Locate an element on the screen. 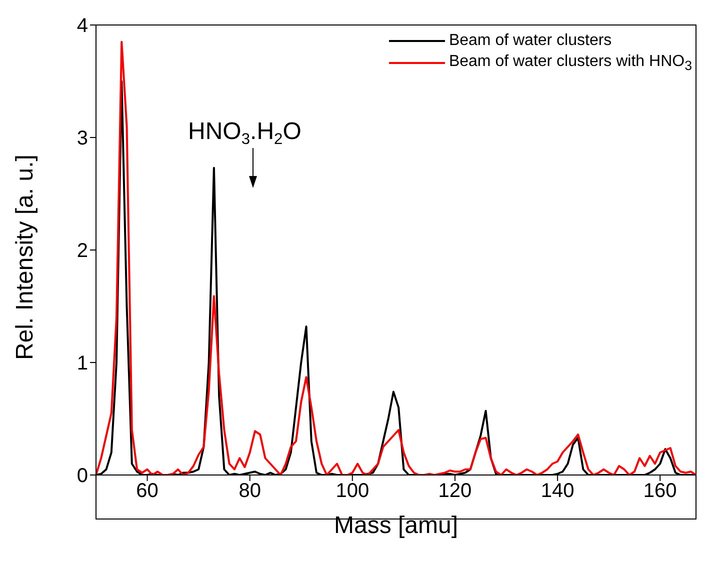 The height and width of the screenshot is (580, 704). y-tick-label: 3 is located at coordinates (82, 139).